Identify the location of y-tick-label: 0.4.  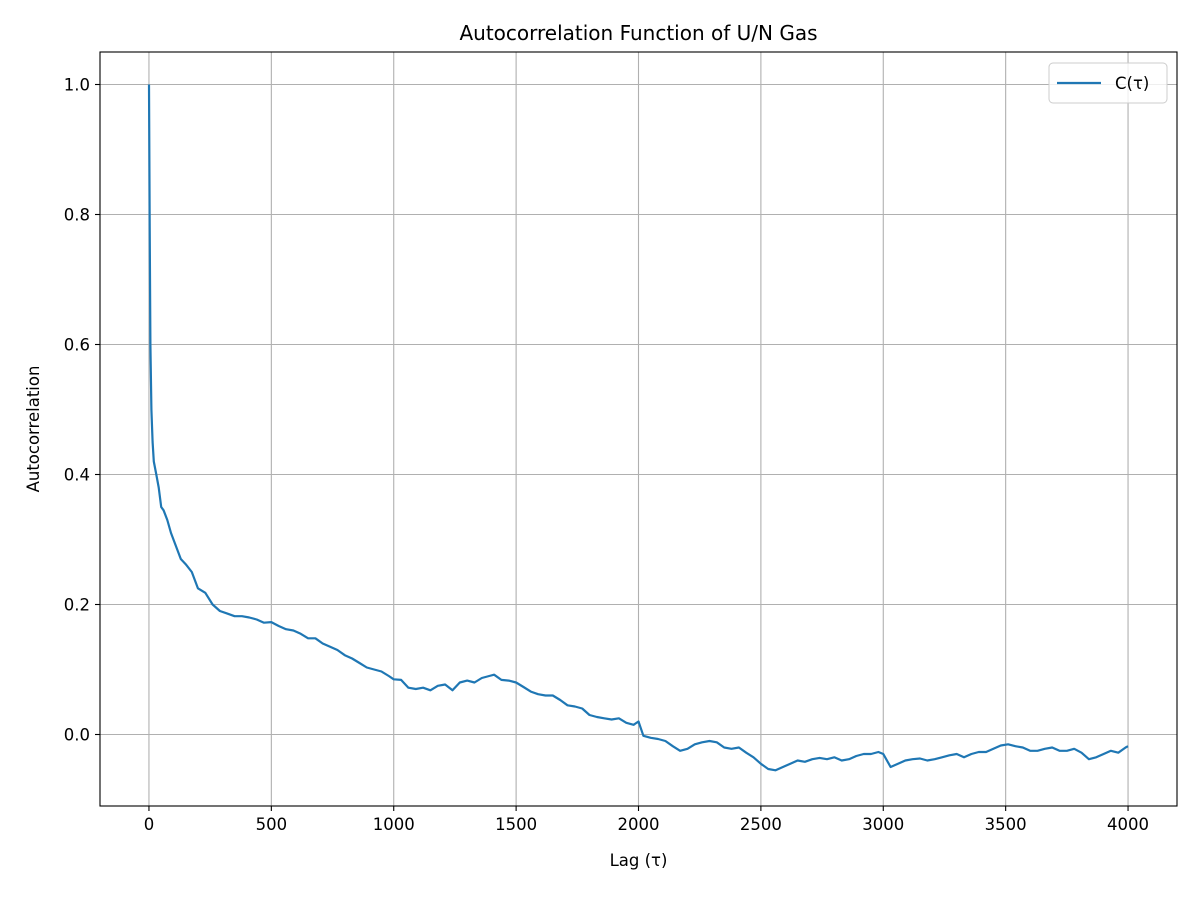
(77, 475).